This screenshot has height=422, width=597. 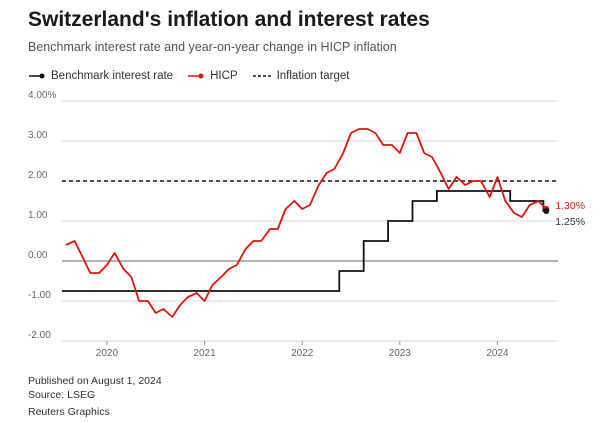 What do you see at coordinates (95, 381) in the screenshot?
I see `footer-published: Published on August 1, 2024` at bounding box center [95, 381].